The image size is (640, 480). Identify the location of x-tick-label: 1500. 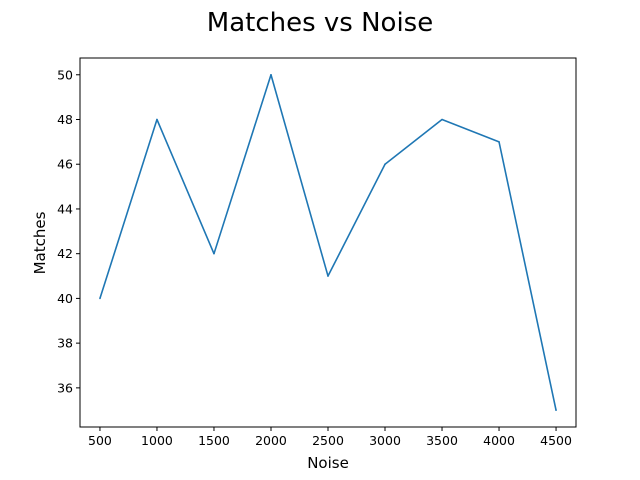
(214, 440).